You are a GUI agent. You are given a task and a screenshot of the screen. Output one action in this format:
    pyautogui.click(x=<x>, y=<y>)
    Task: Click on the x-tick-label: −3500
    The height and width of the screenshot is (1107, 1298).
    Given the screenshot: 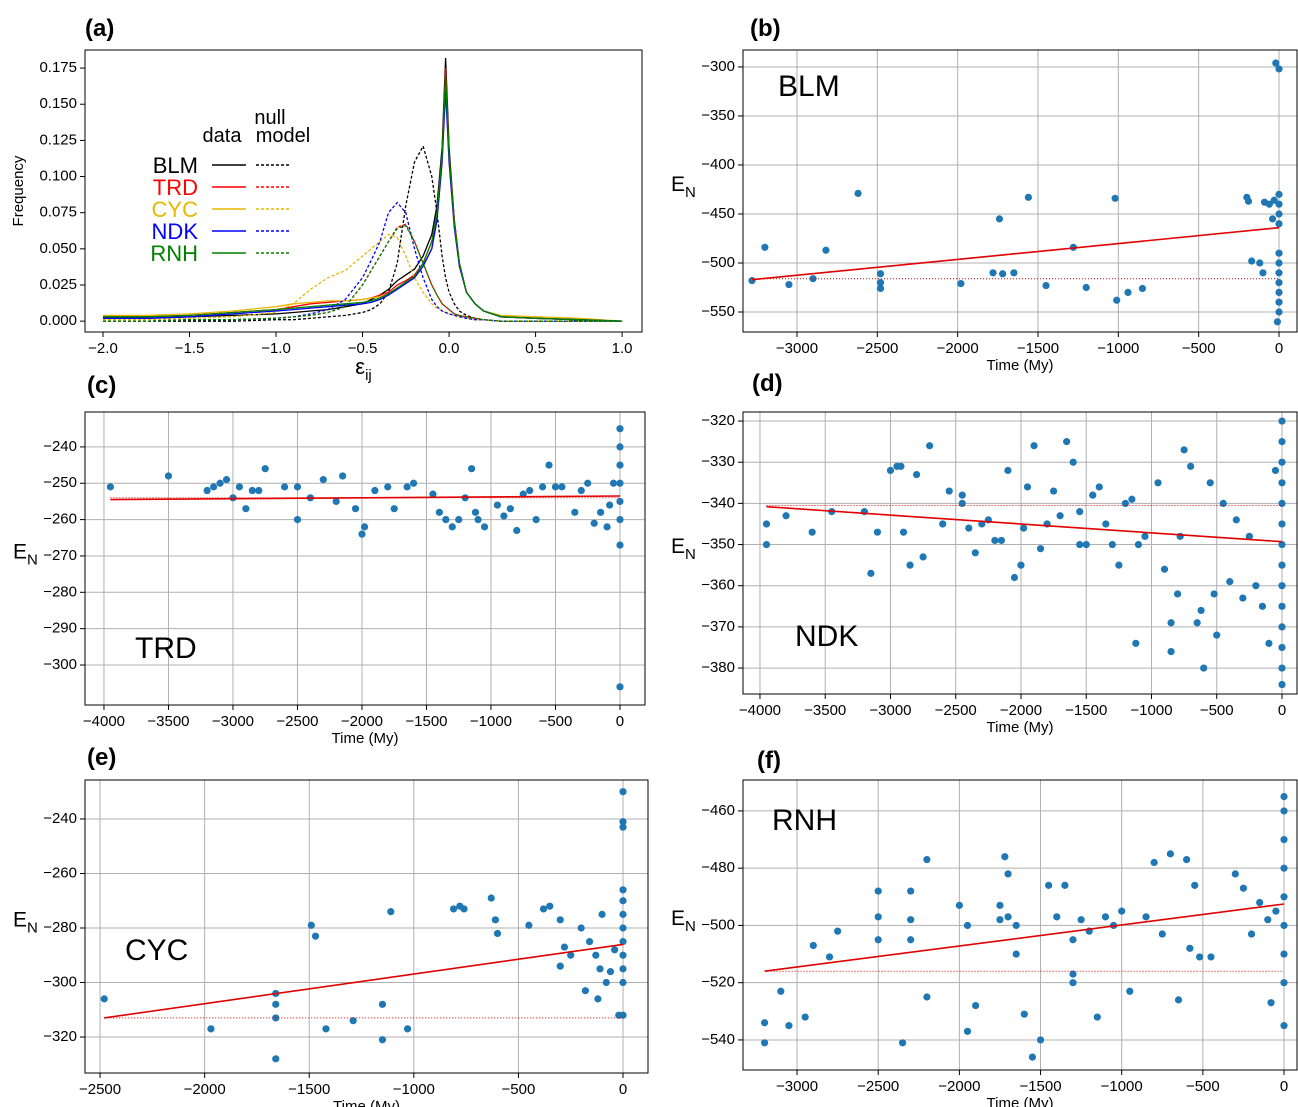 What is the action you would take?
    pyautogui.click(x=168, y=721)
    